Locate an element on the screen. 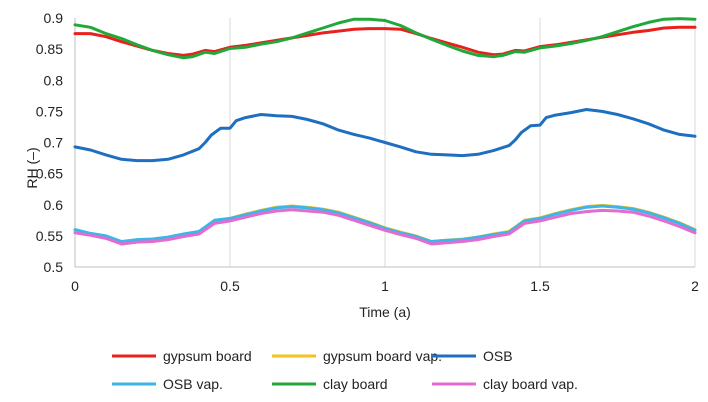  x-tick-label: 2 is located at coordinates (695, 286).